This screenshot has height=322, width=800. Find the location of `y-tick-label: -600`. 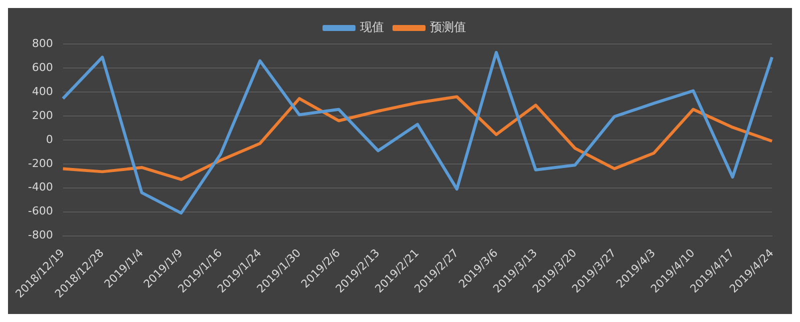

y-tick-label: -600 is located at coordinates (40, 211).